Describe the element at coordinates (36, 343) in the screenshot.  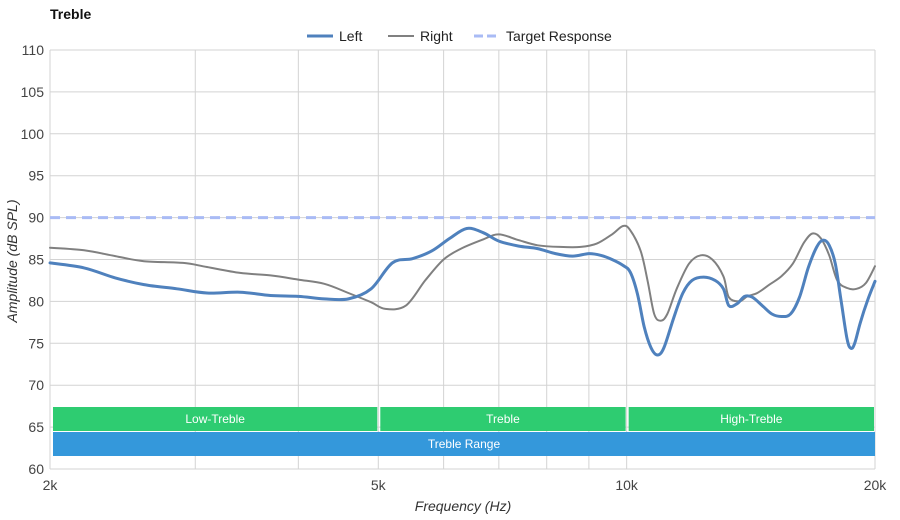
I see `y-tick-label: 75` at that location.